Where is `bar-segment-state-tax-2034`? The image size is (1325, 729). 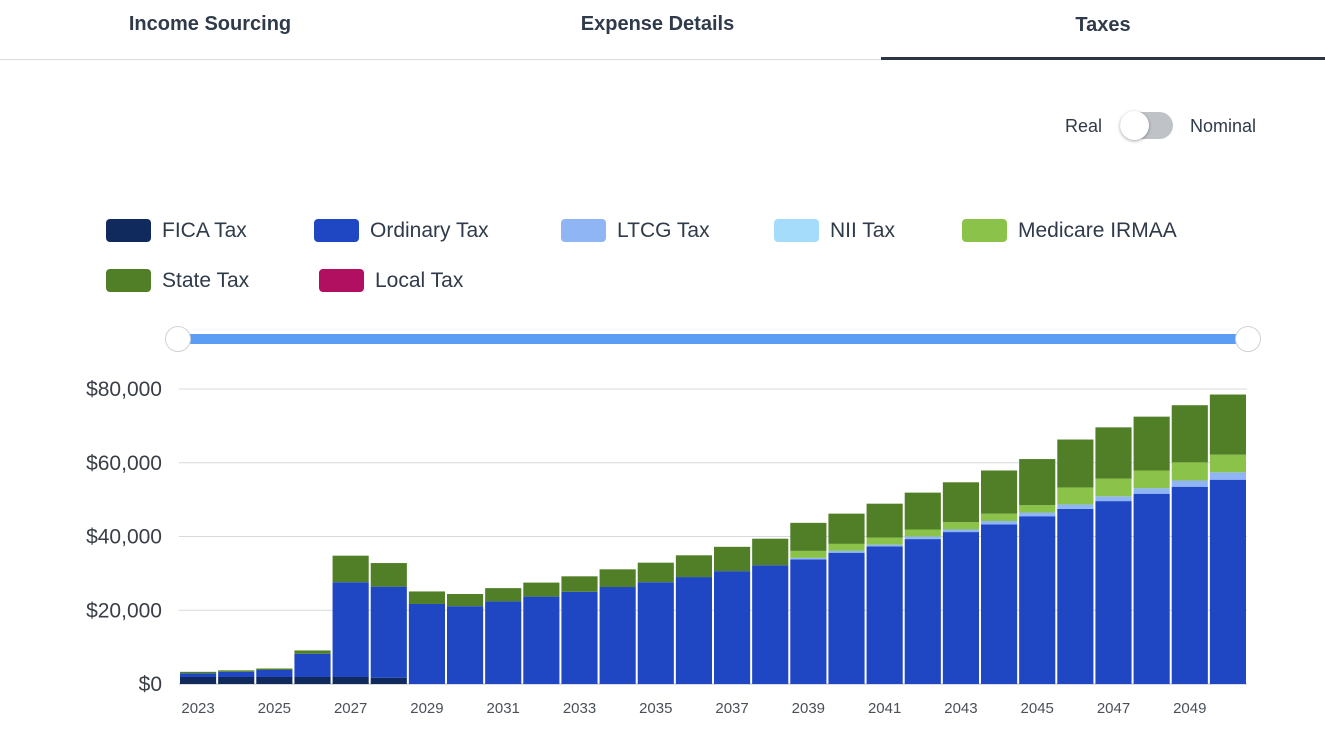
bar-segment-state-tax-2034 is located at coordinates (617, 578).